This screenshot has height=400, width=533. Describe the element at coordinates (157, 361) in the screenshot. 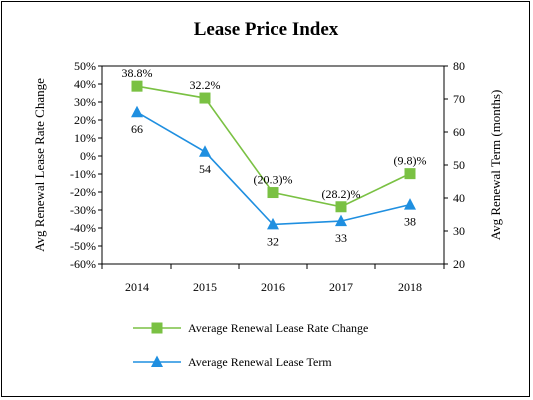

I see `legend-marker-triangle` at that location.